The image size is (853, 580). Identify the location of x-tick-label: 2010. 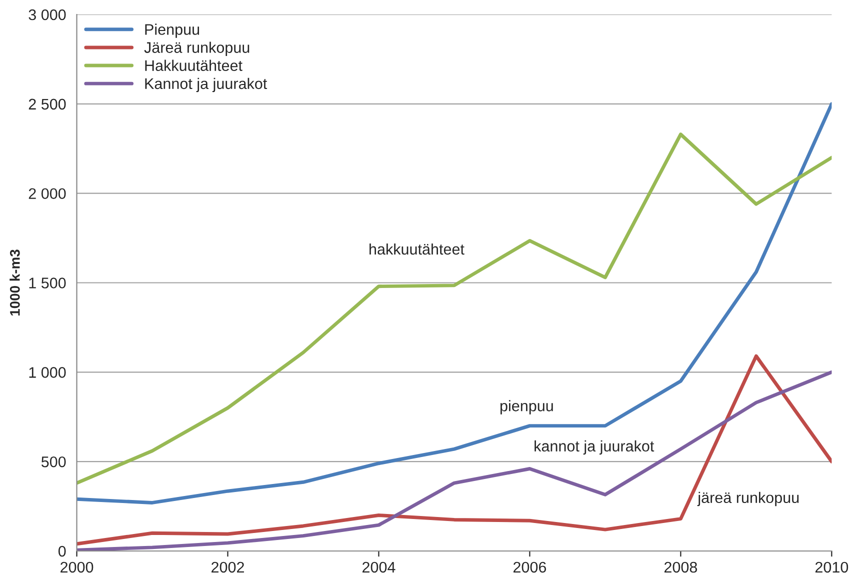
(831, 567).